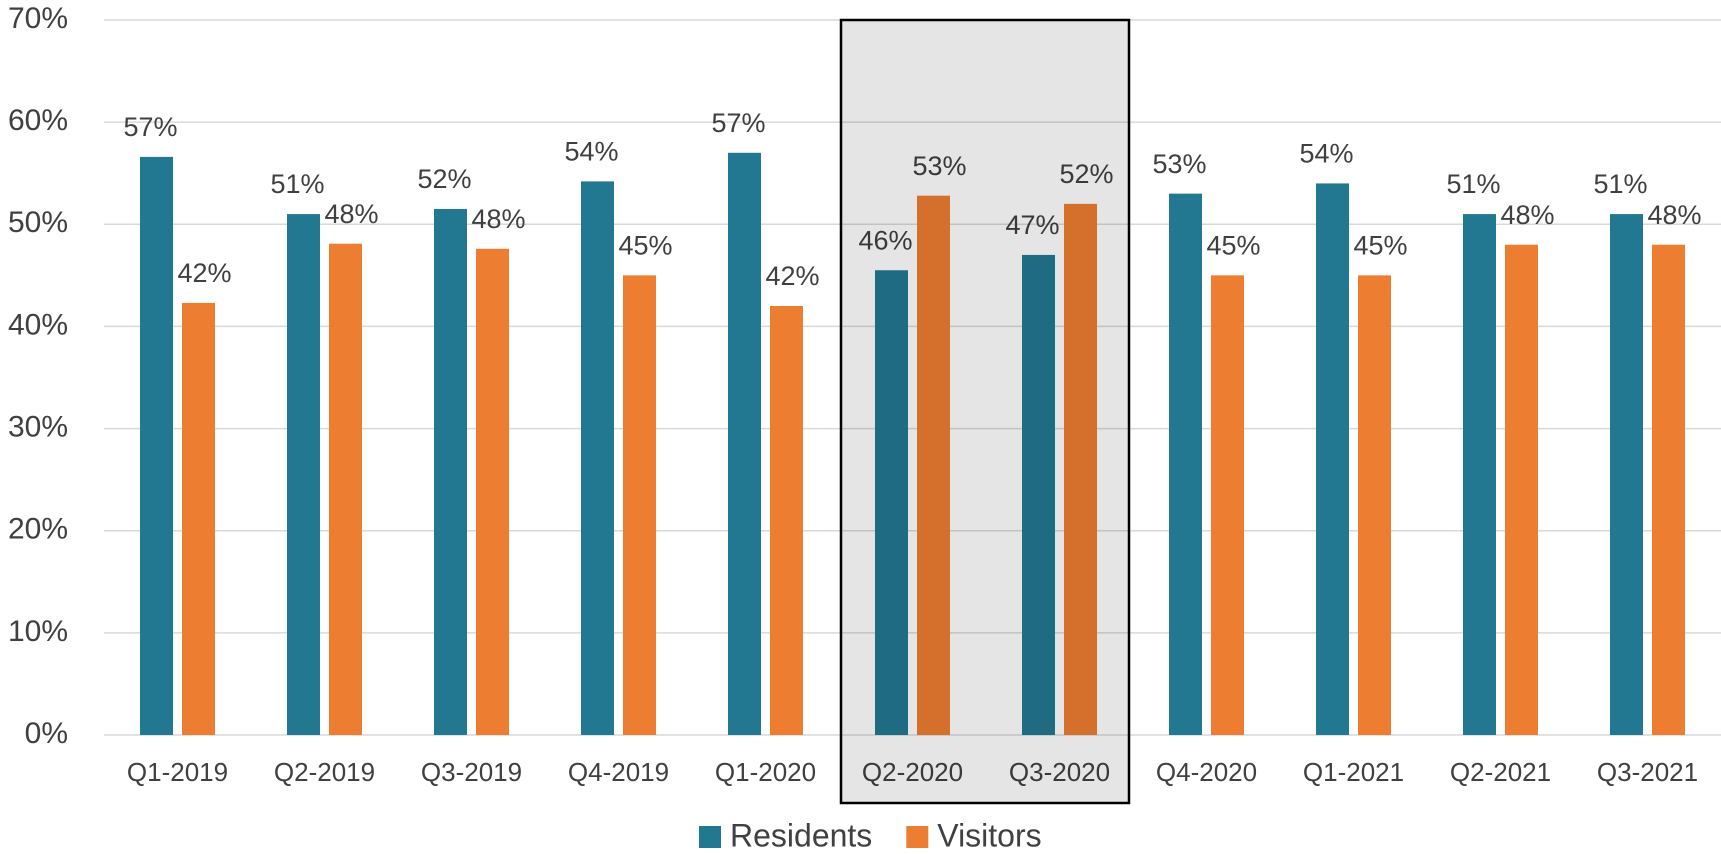  I want to click on legend-label: Residents, so click(801, 835).